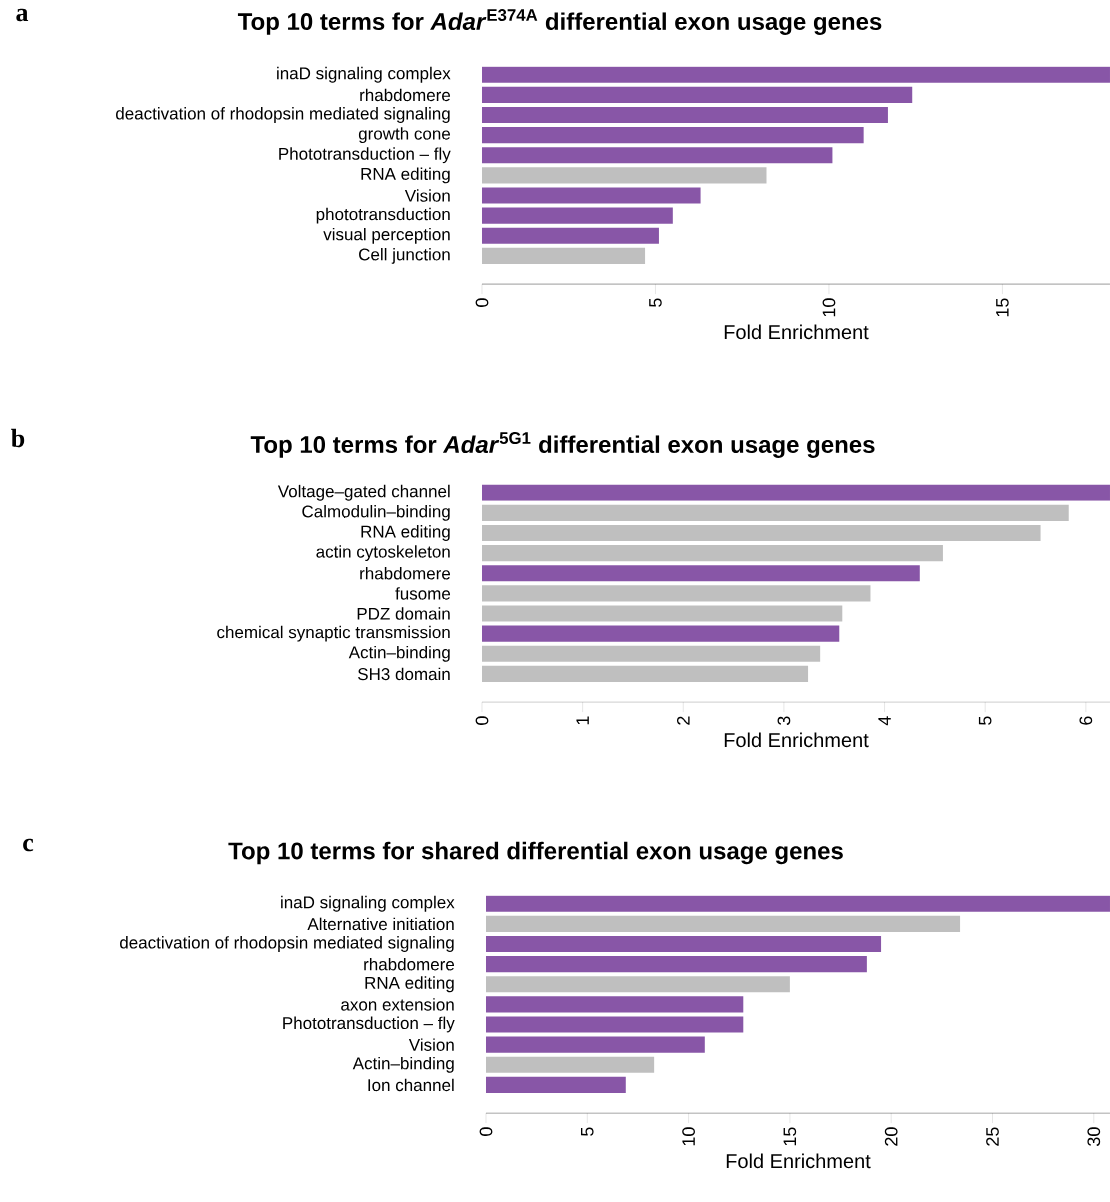 The width and height of the screenshot is (1110, 1202). Describe the element at coordinates (386, 235) in the screenshot. I see `y-tick-label: visual perception` at that location.